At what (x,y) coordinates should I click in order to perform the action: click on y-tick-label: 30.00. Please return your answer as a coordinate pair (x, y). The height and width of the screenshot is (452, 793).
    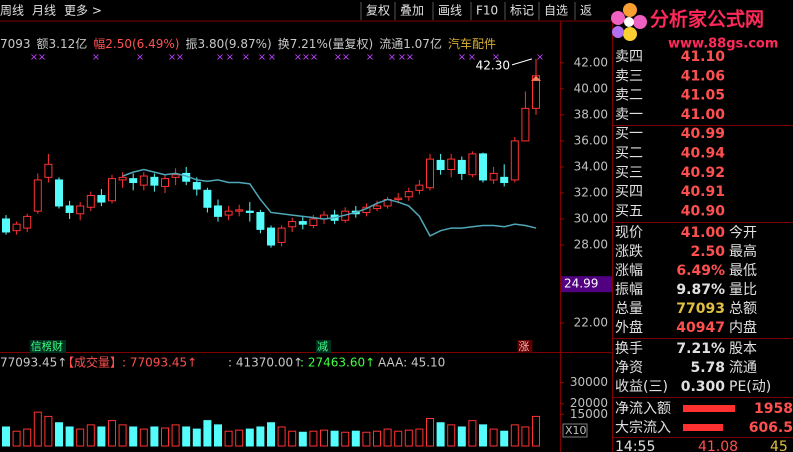
    Looking at the image, I should click on (591, 218).